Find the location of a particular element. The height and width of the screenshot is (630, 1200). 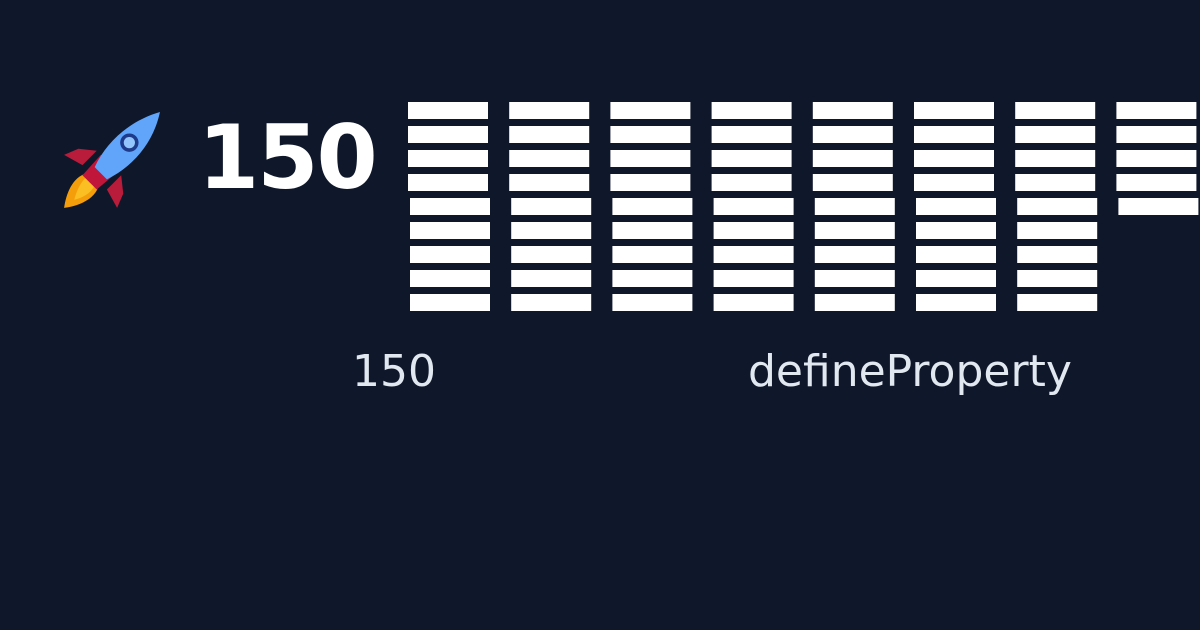

rocket-icon is located at coordinates (112, 160).